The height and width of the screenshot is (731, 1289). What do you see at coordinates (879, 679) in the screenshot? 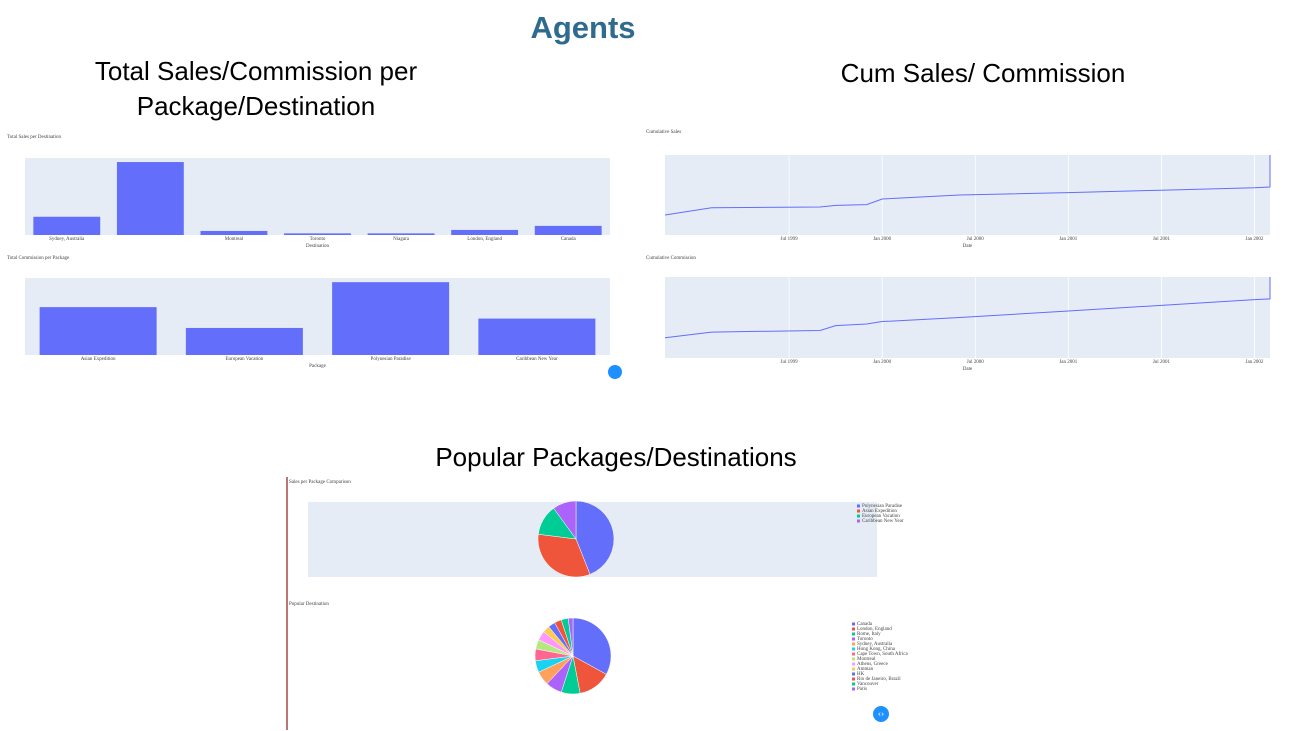
I see `legend-label: Rio de Janeiro, Brazil` at bounding box center [879, 679].